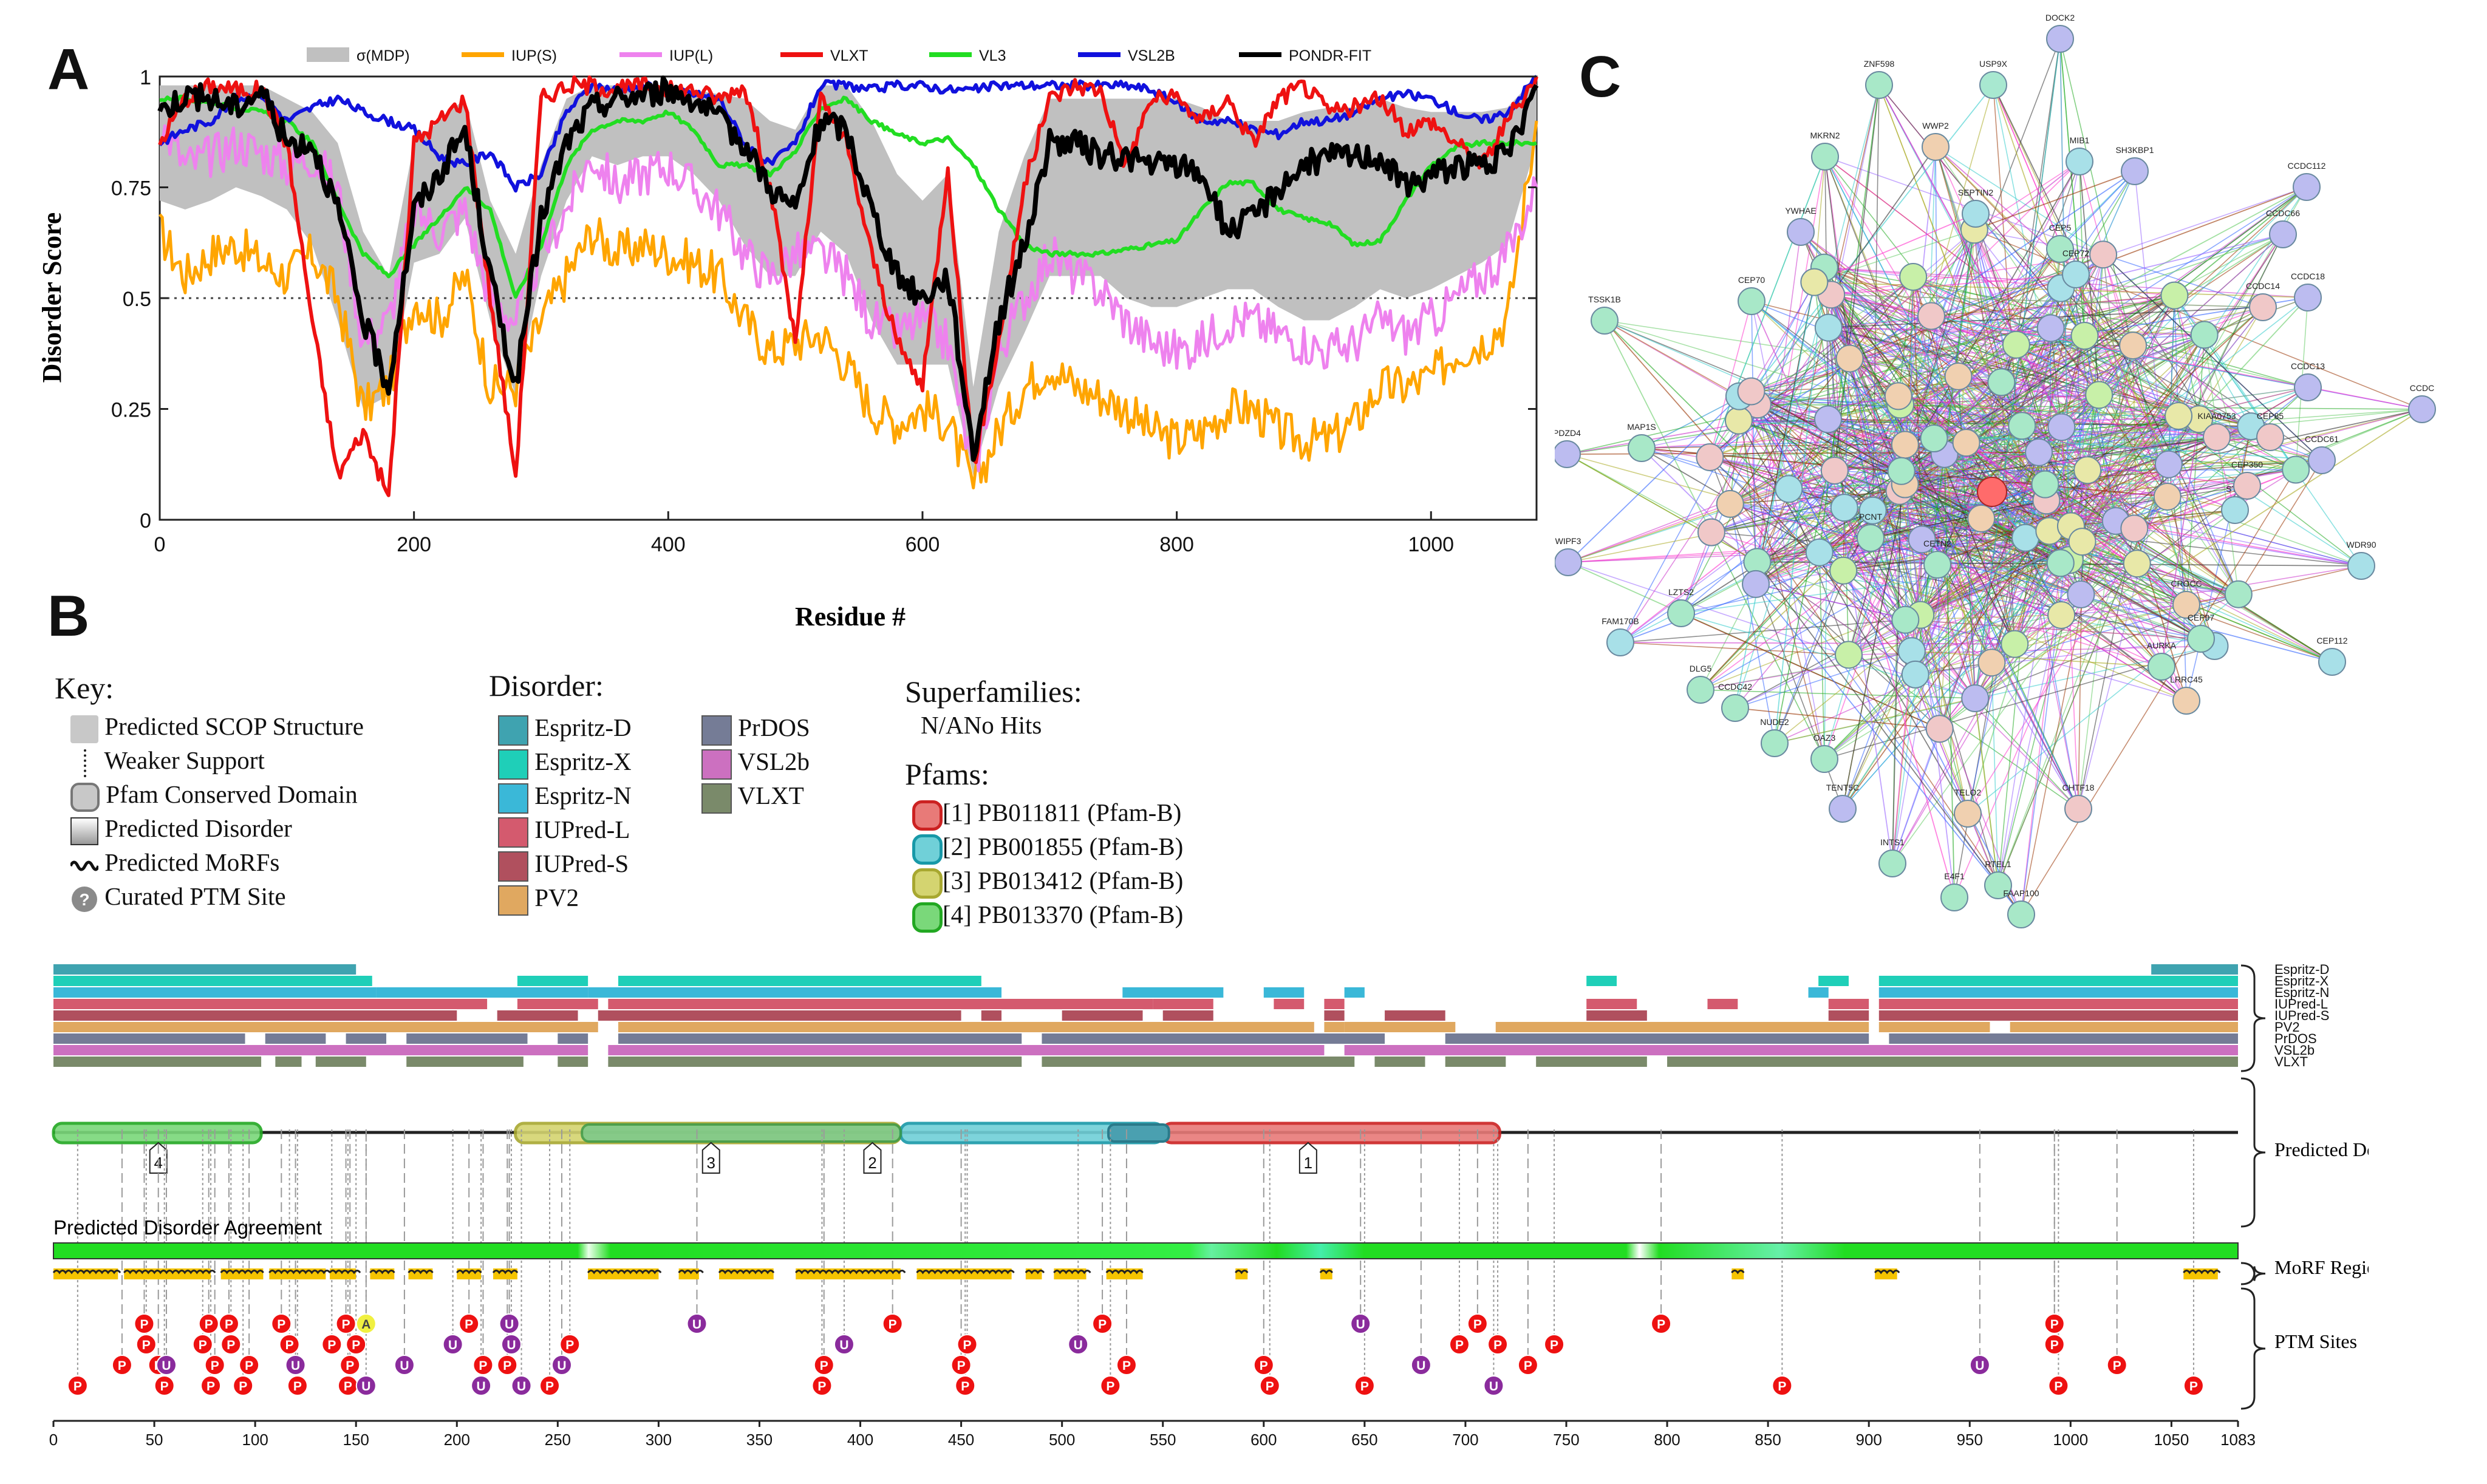  I want to click on network-node-label: DLG5, so click(1701, 668).